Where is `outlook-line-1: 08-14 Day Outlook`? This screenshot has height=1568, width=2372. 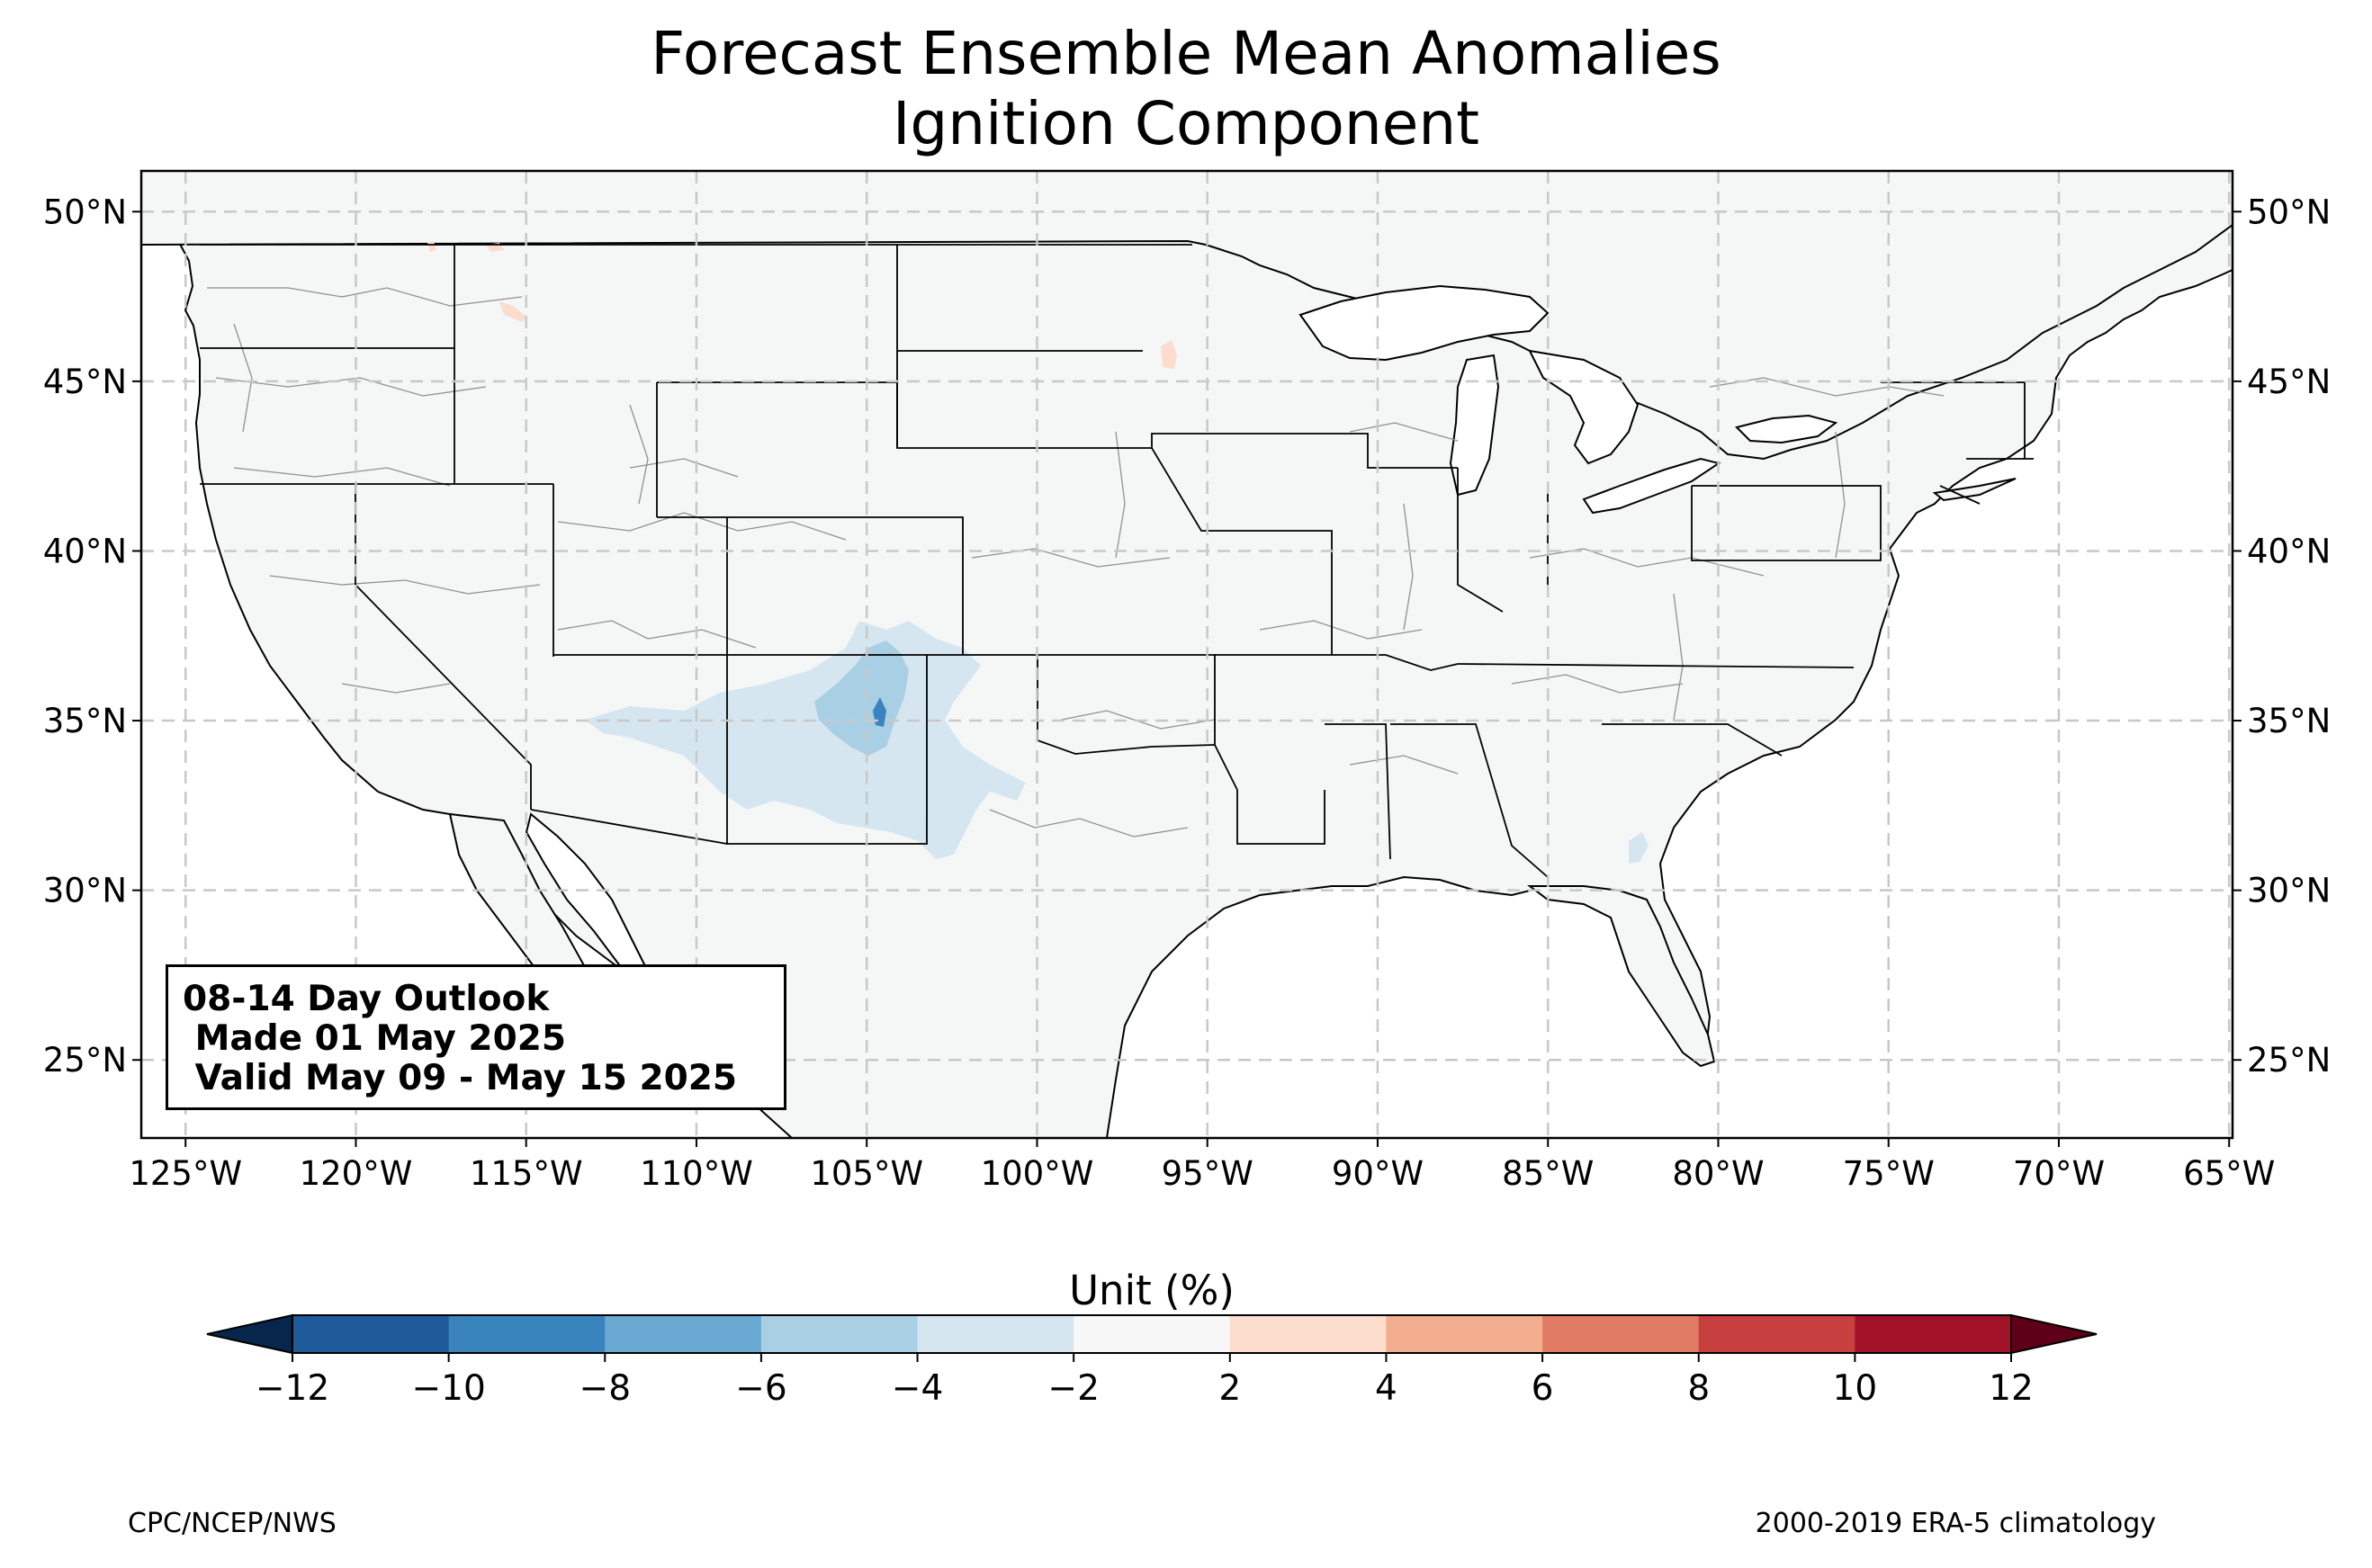
outlook-line-1: 08-14 Day Outlook is located at coordinates (366, 999).